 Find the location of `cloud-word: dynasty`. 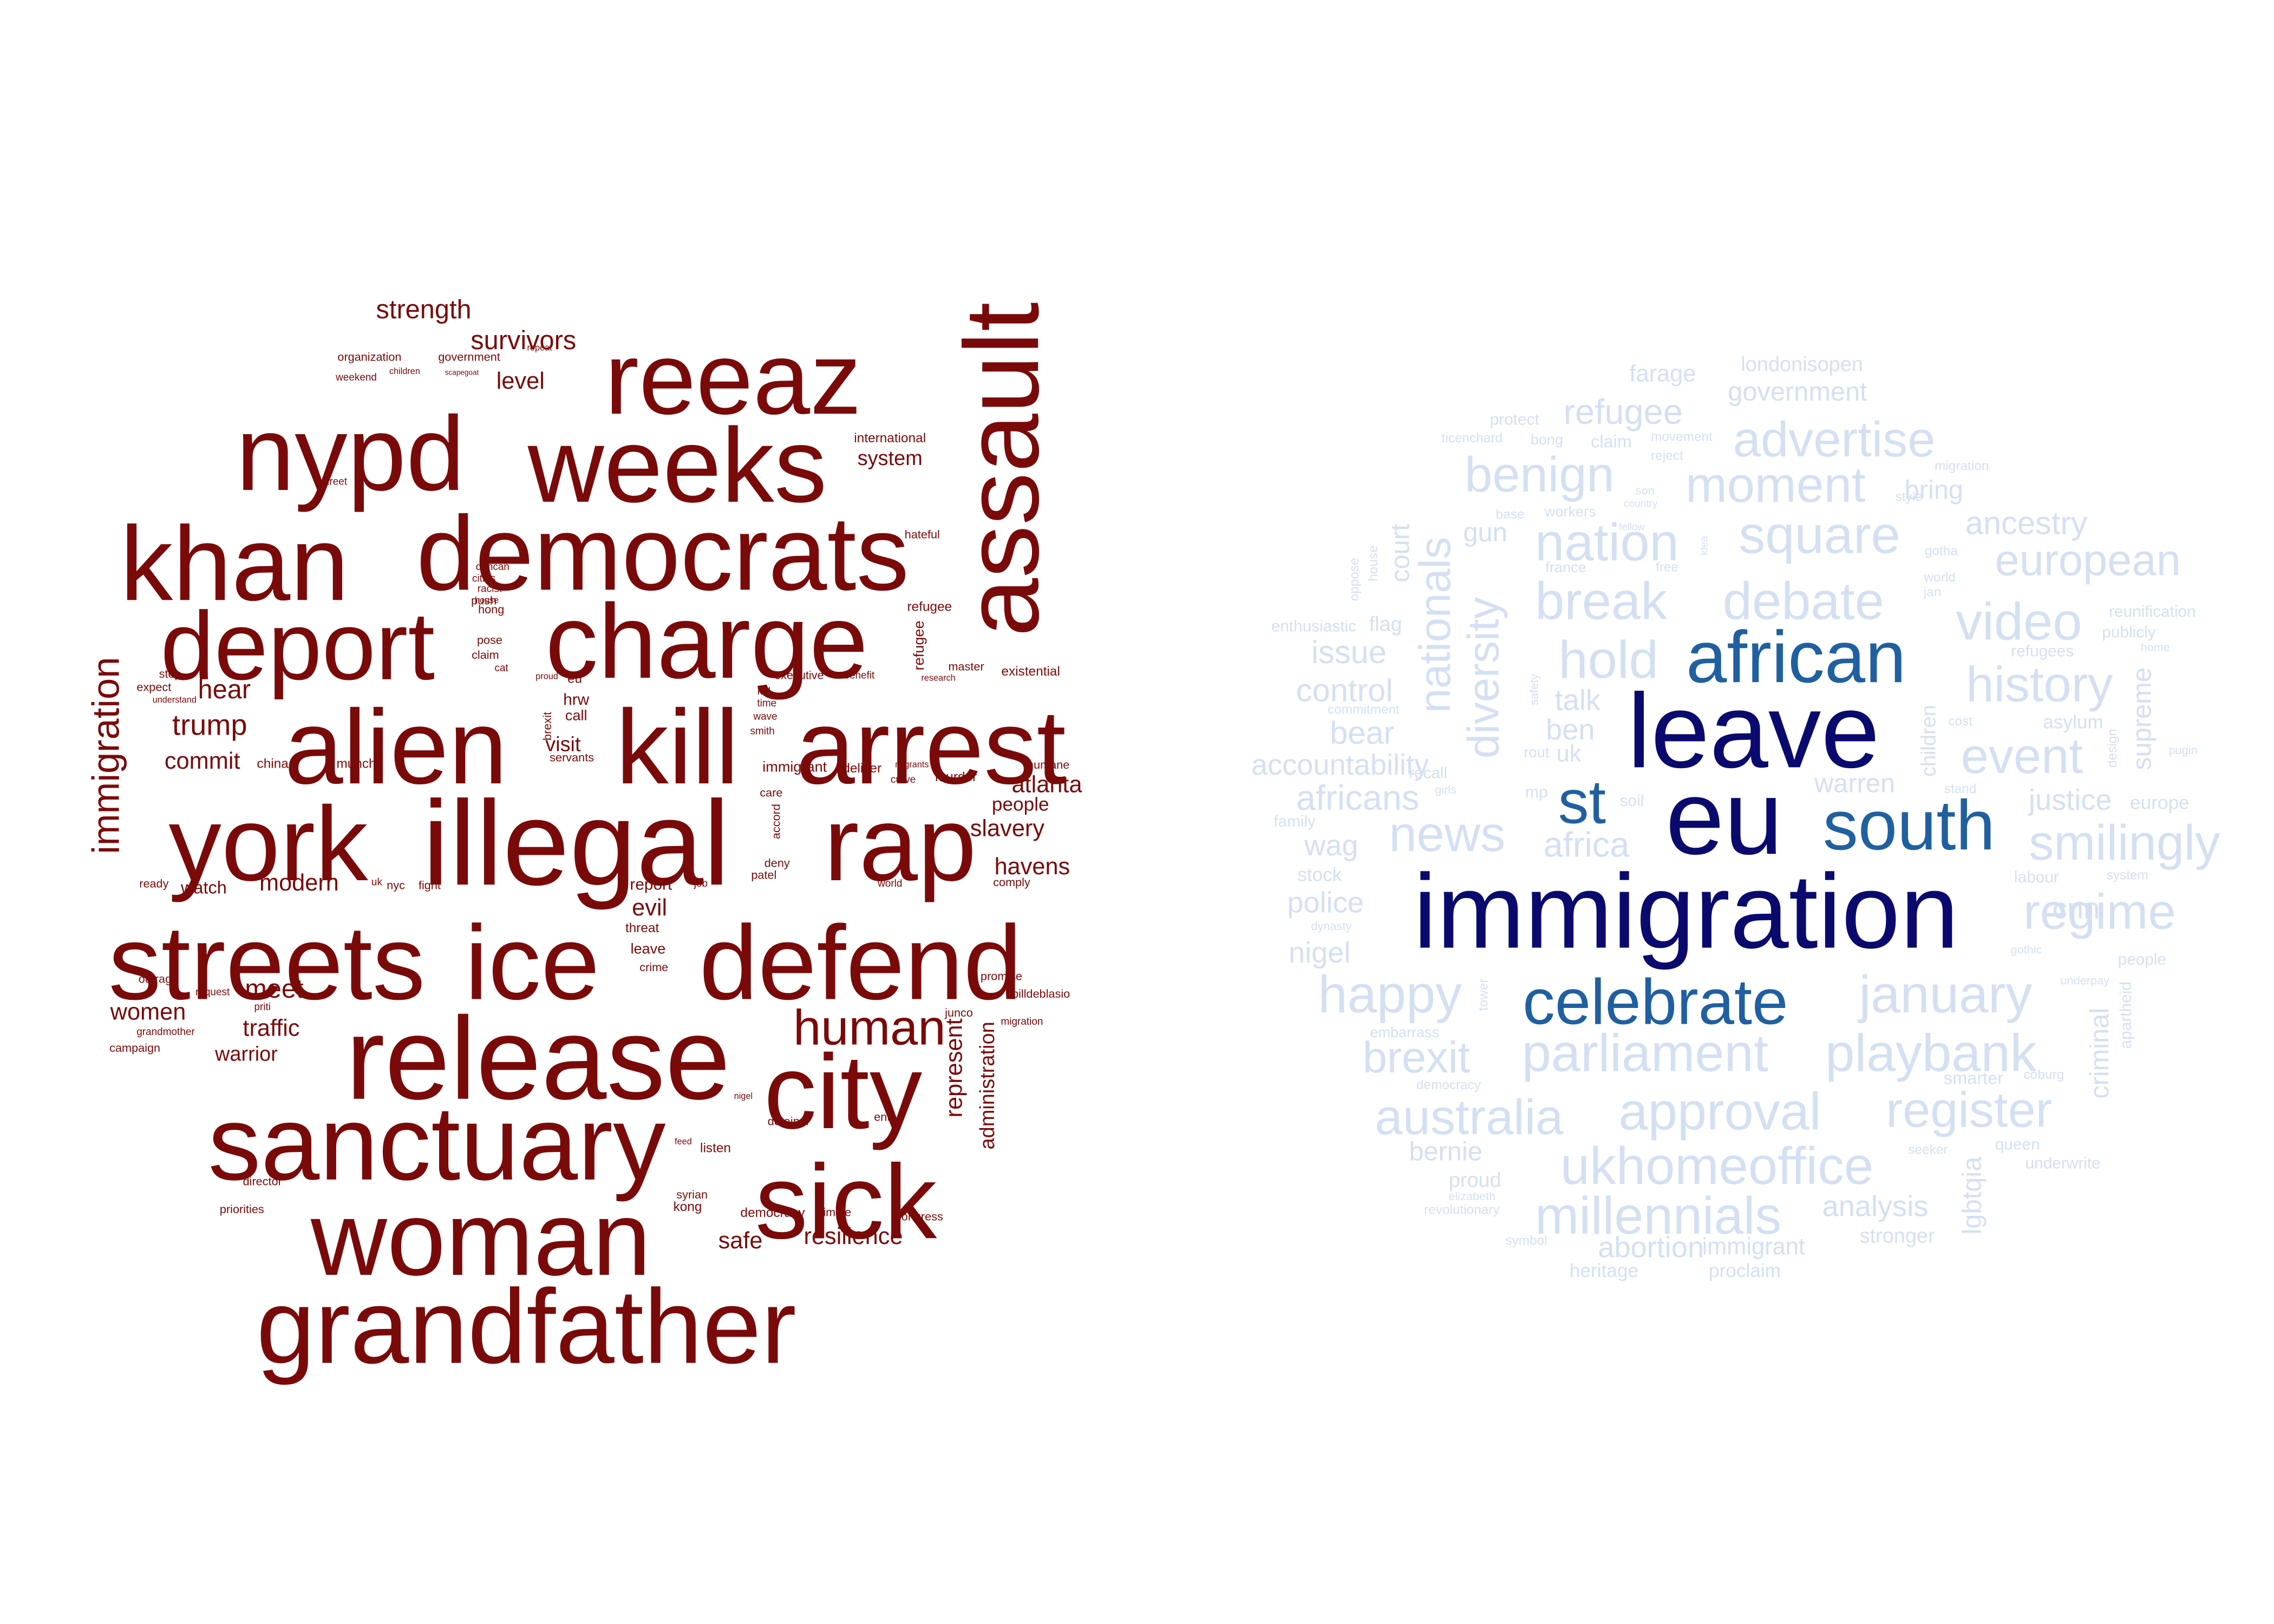

cloud-word: dynasty is located at coordinates (1331, 926).